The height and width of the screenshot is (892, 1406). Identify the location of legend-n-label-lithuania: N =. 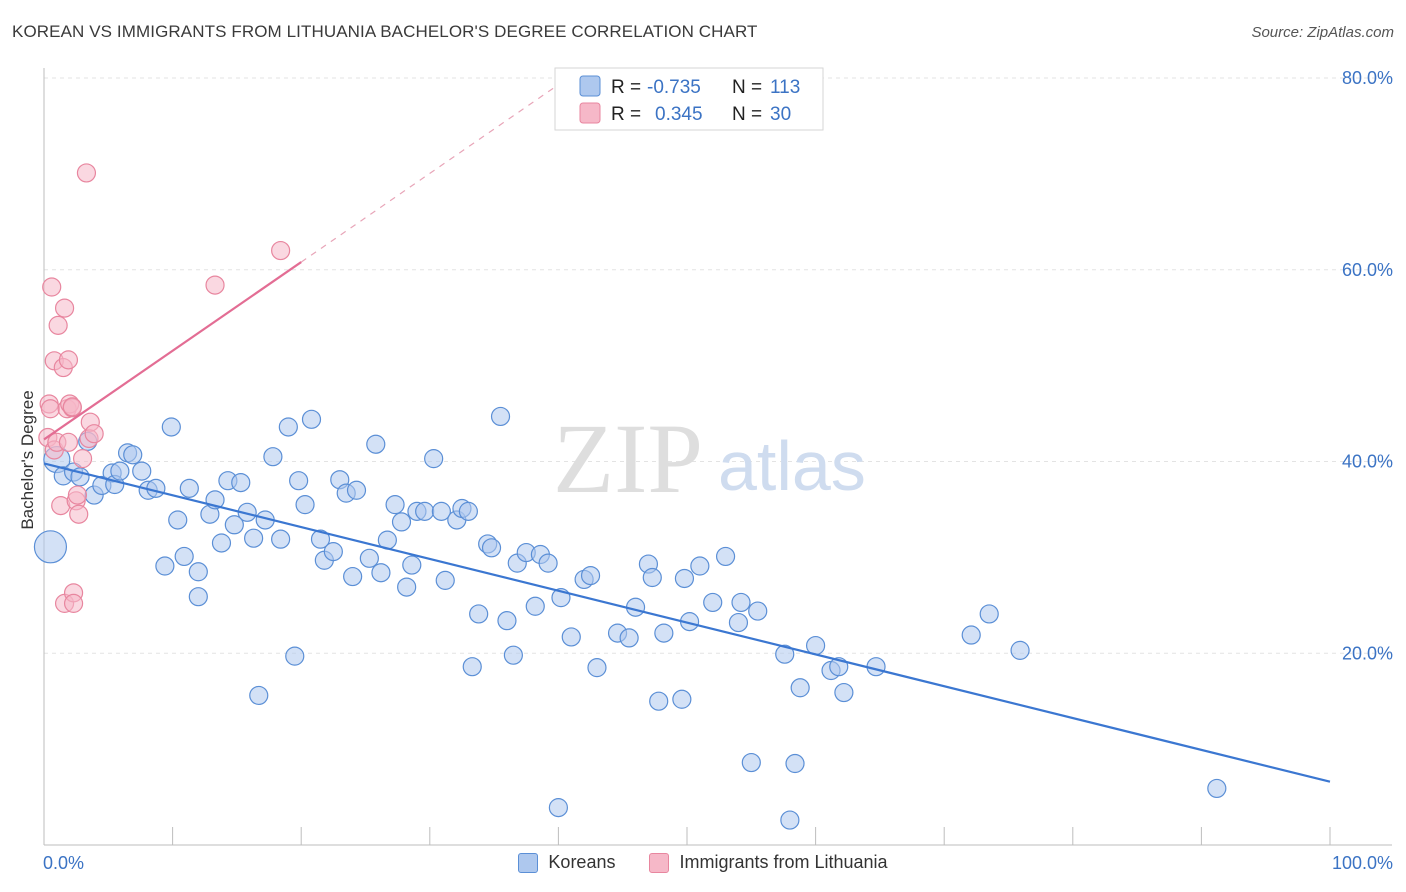
(747, 114).